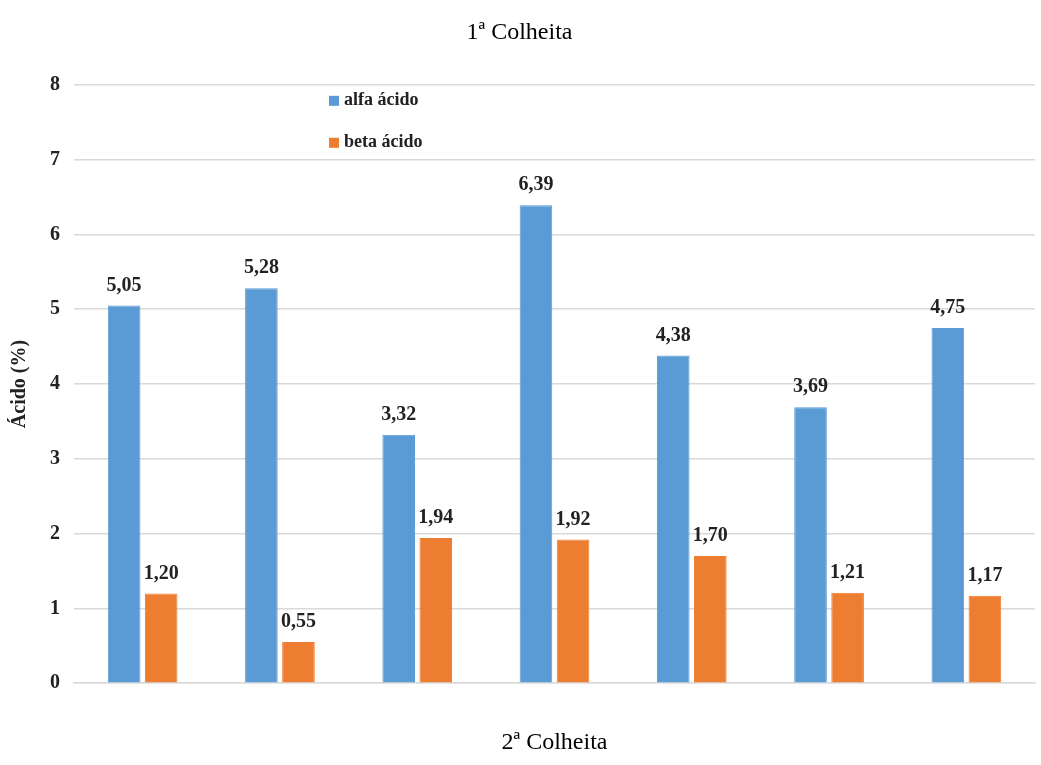 The height and width of the screenshot is (765, 1041). What do you see at coordinates (55, 157) in the screenshot?
I see `y-tick-label: 7` at bounding box center [55, 157].